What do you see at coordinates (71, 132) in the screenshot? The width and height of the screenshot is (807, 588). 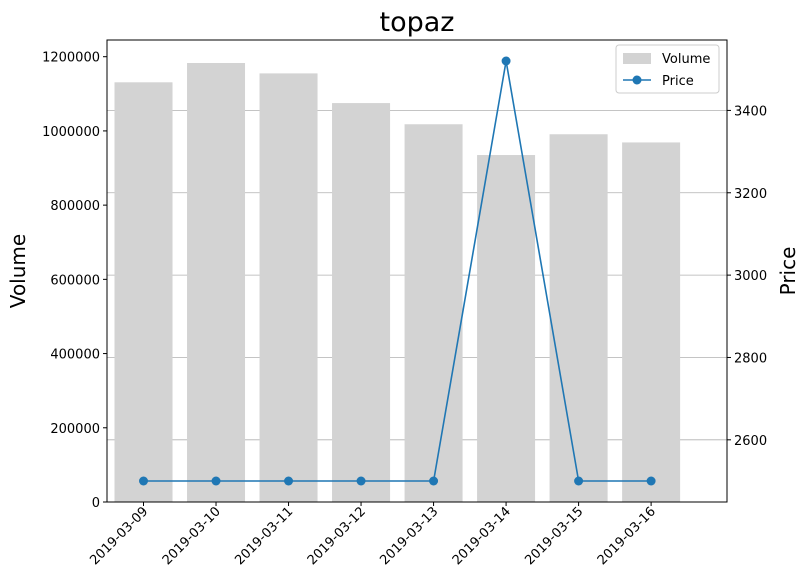 I see `left-tick-label: 1000000` at bounding box center [71, 132].